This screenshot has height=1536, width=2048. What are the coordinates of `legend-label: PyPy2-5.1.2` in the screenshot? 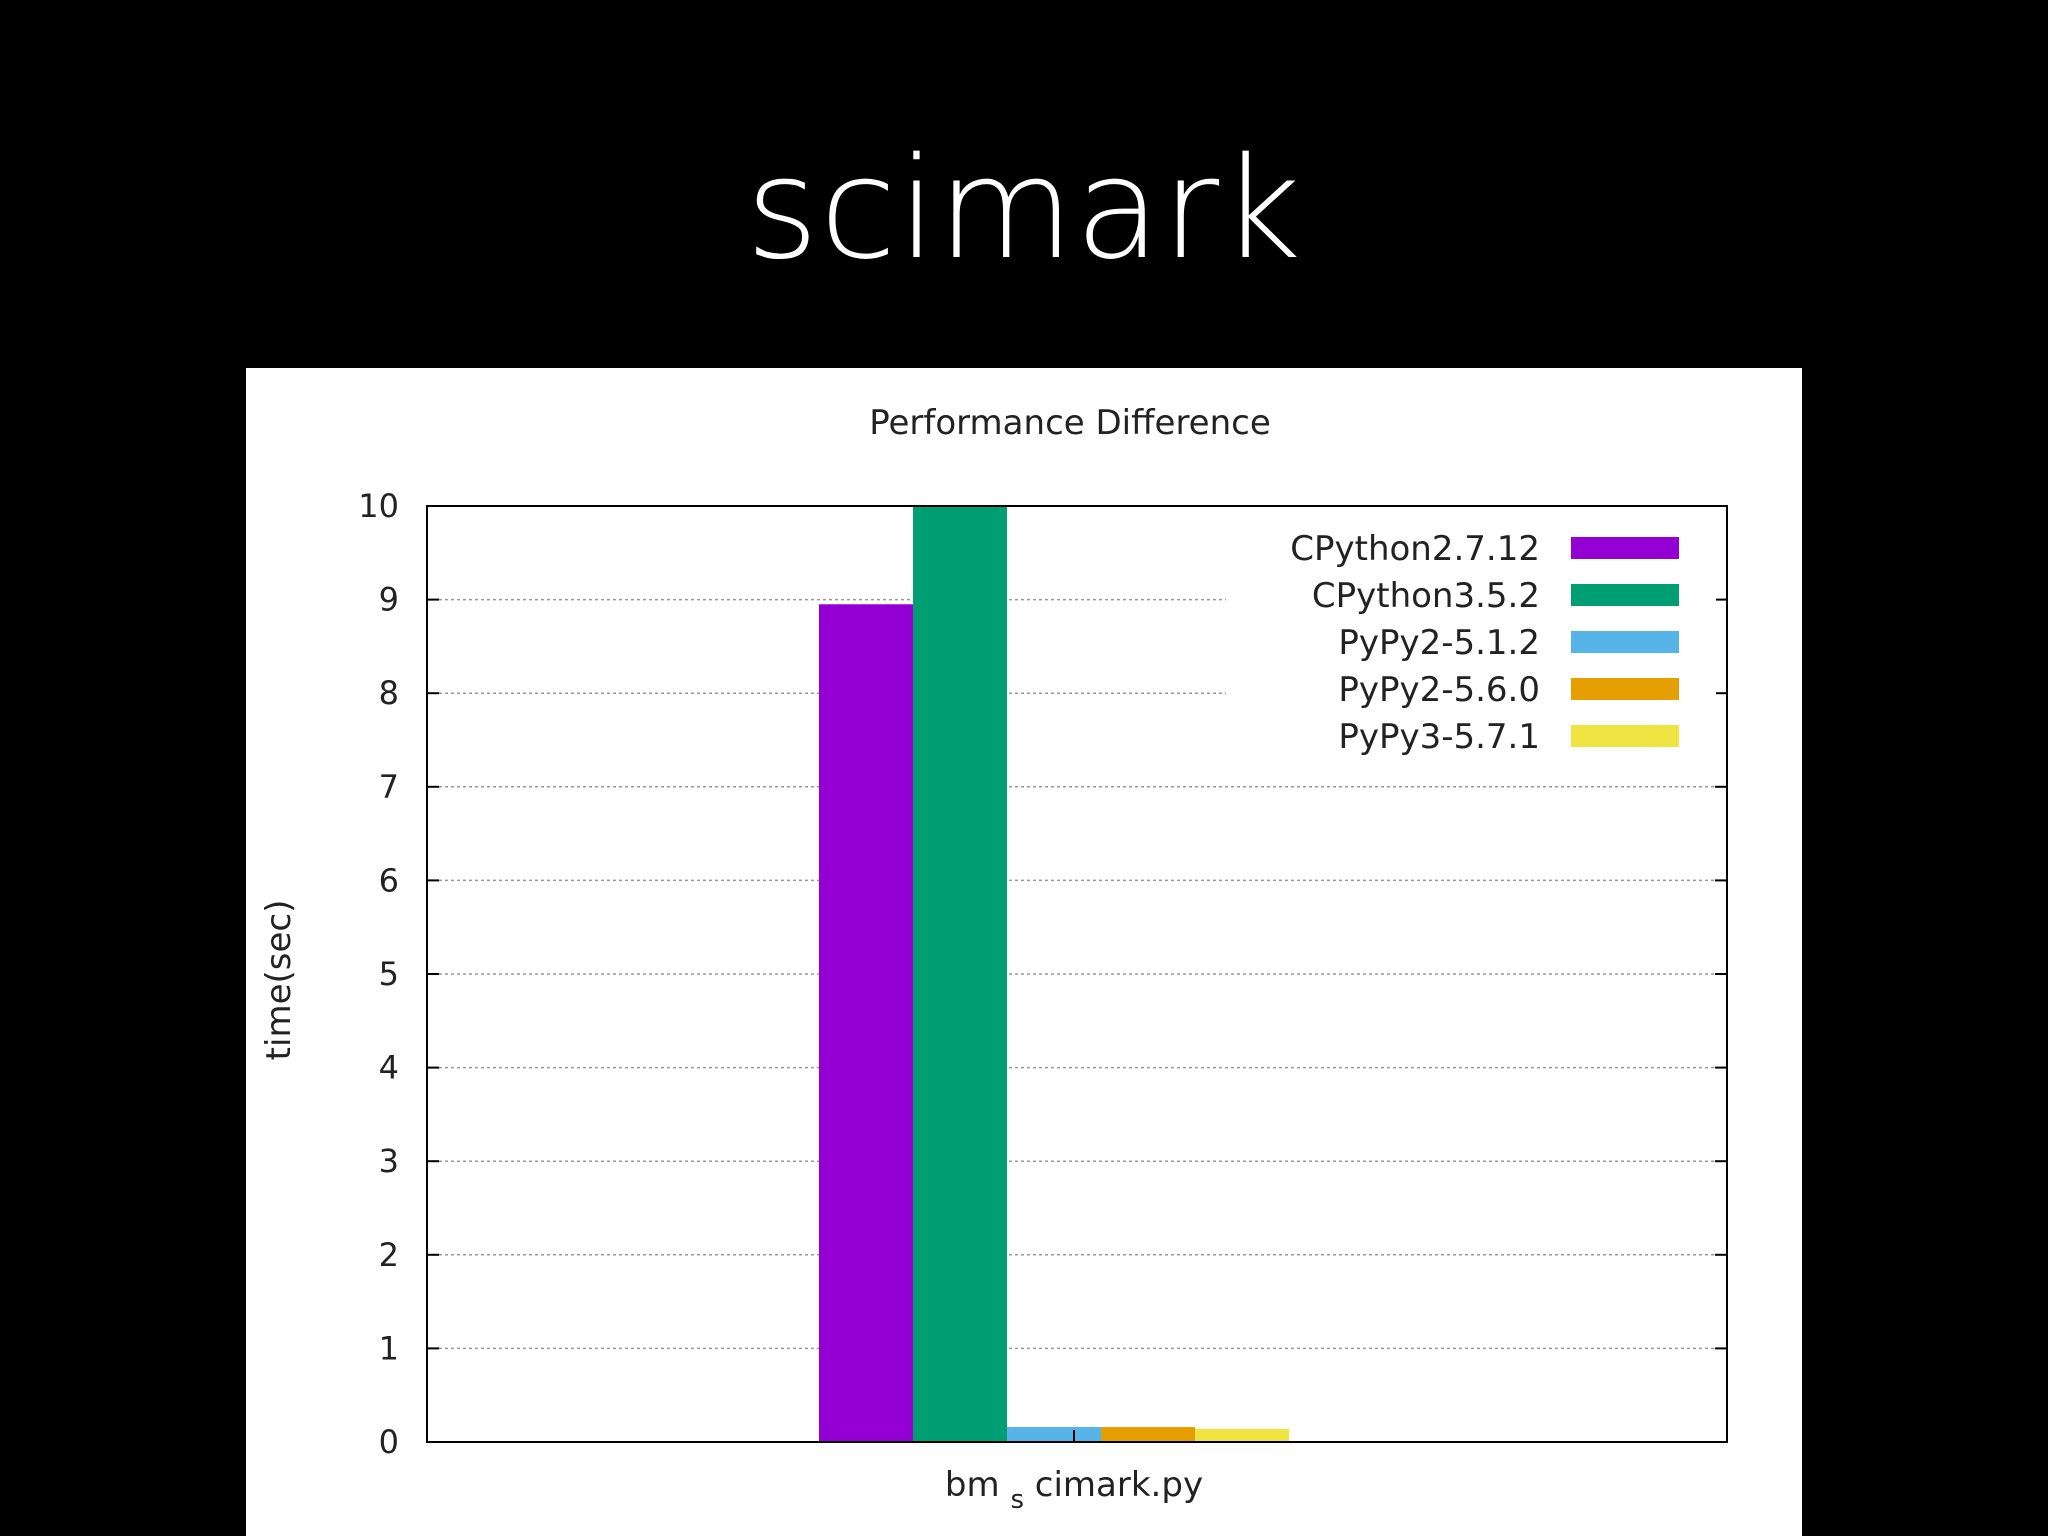 It's located at (1439, 643).